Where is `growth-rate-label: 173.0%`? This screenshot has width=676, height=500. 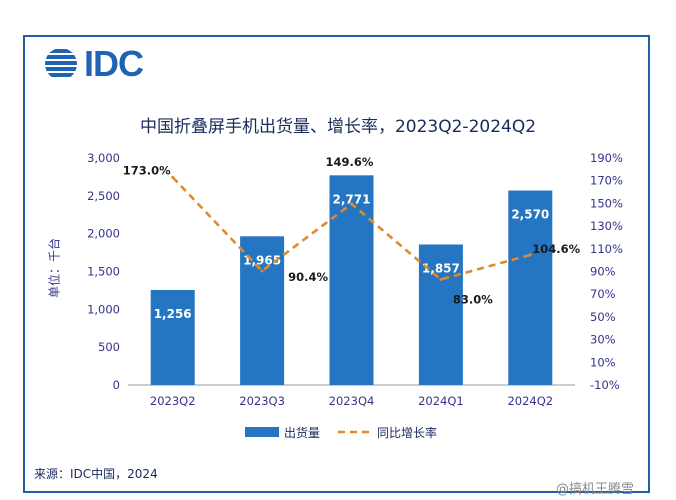 growth-rate-label: 173.0% is located at coordinates (147, 170).